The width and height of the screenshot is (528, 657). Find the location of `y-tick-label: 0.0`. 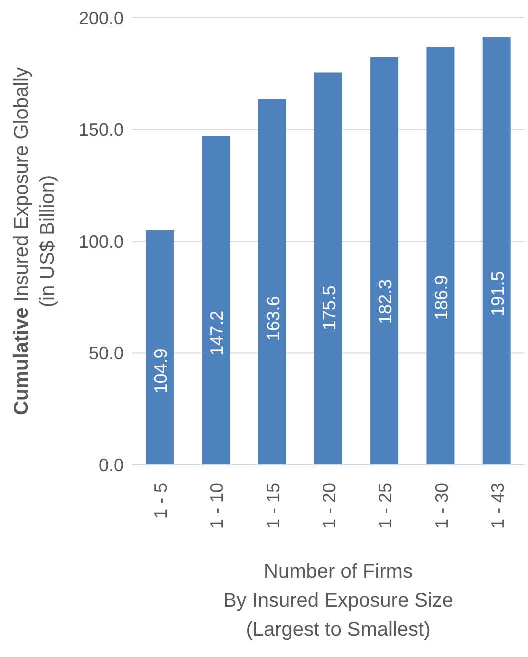

y-tick-label: 0.0 is located at coordinates (111, 465).